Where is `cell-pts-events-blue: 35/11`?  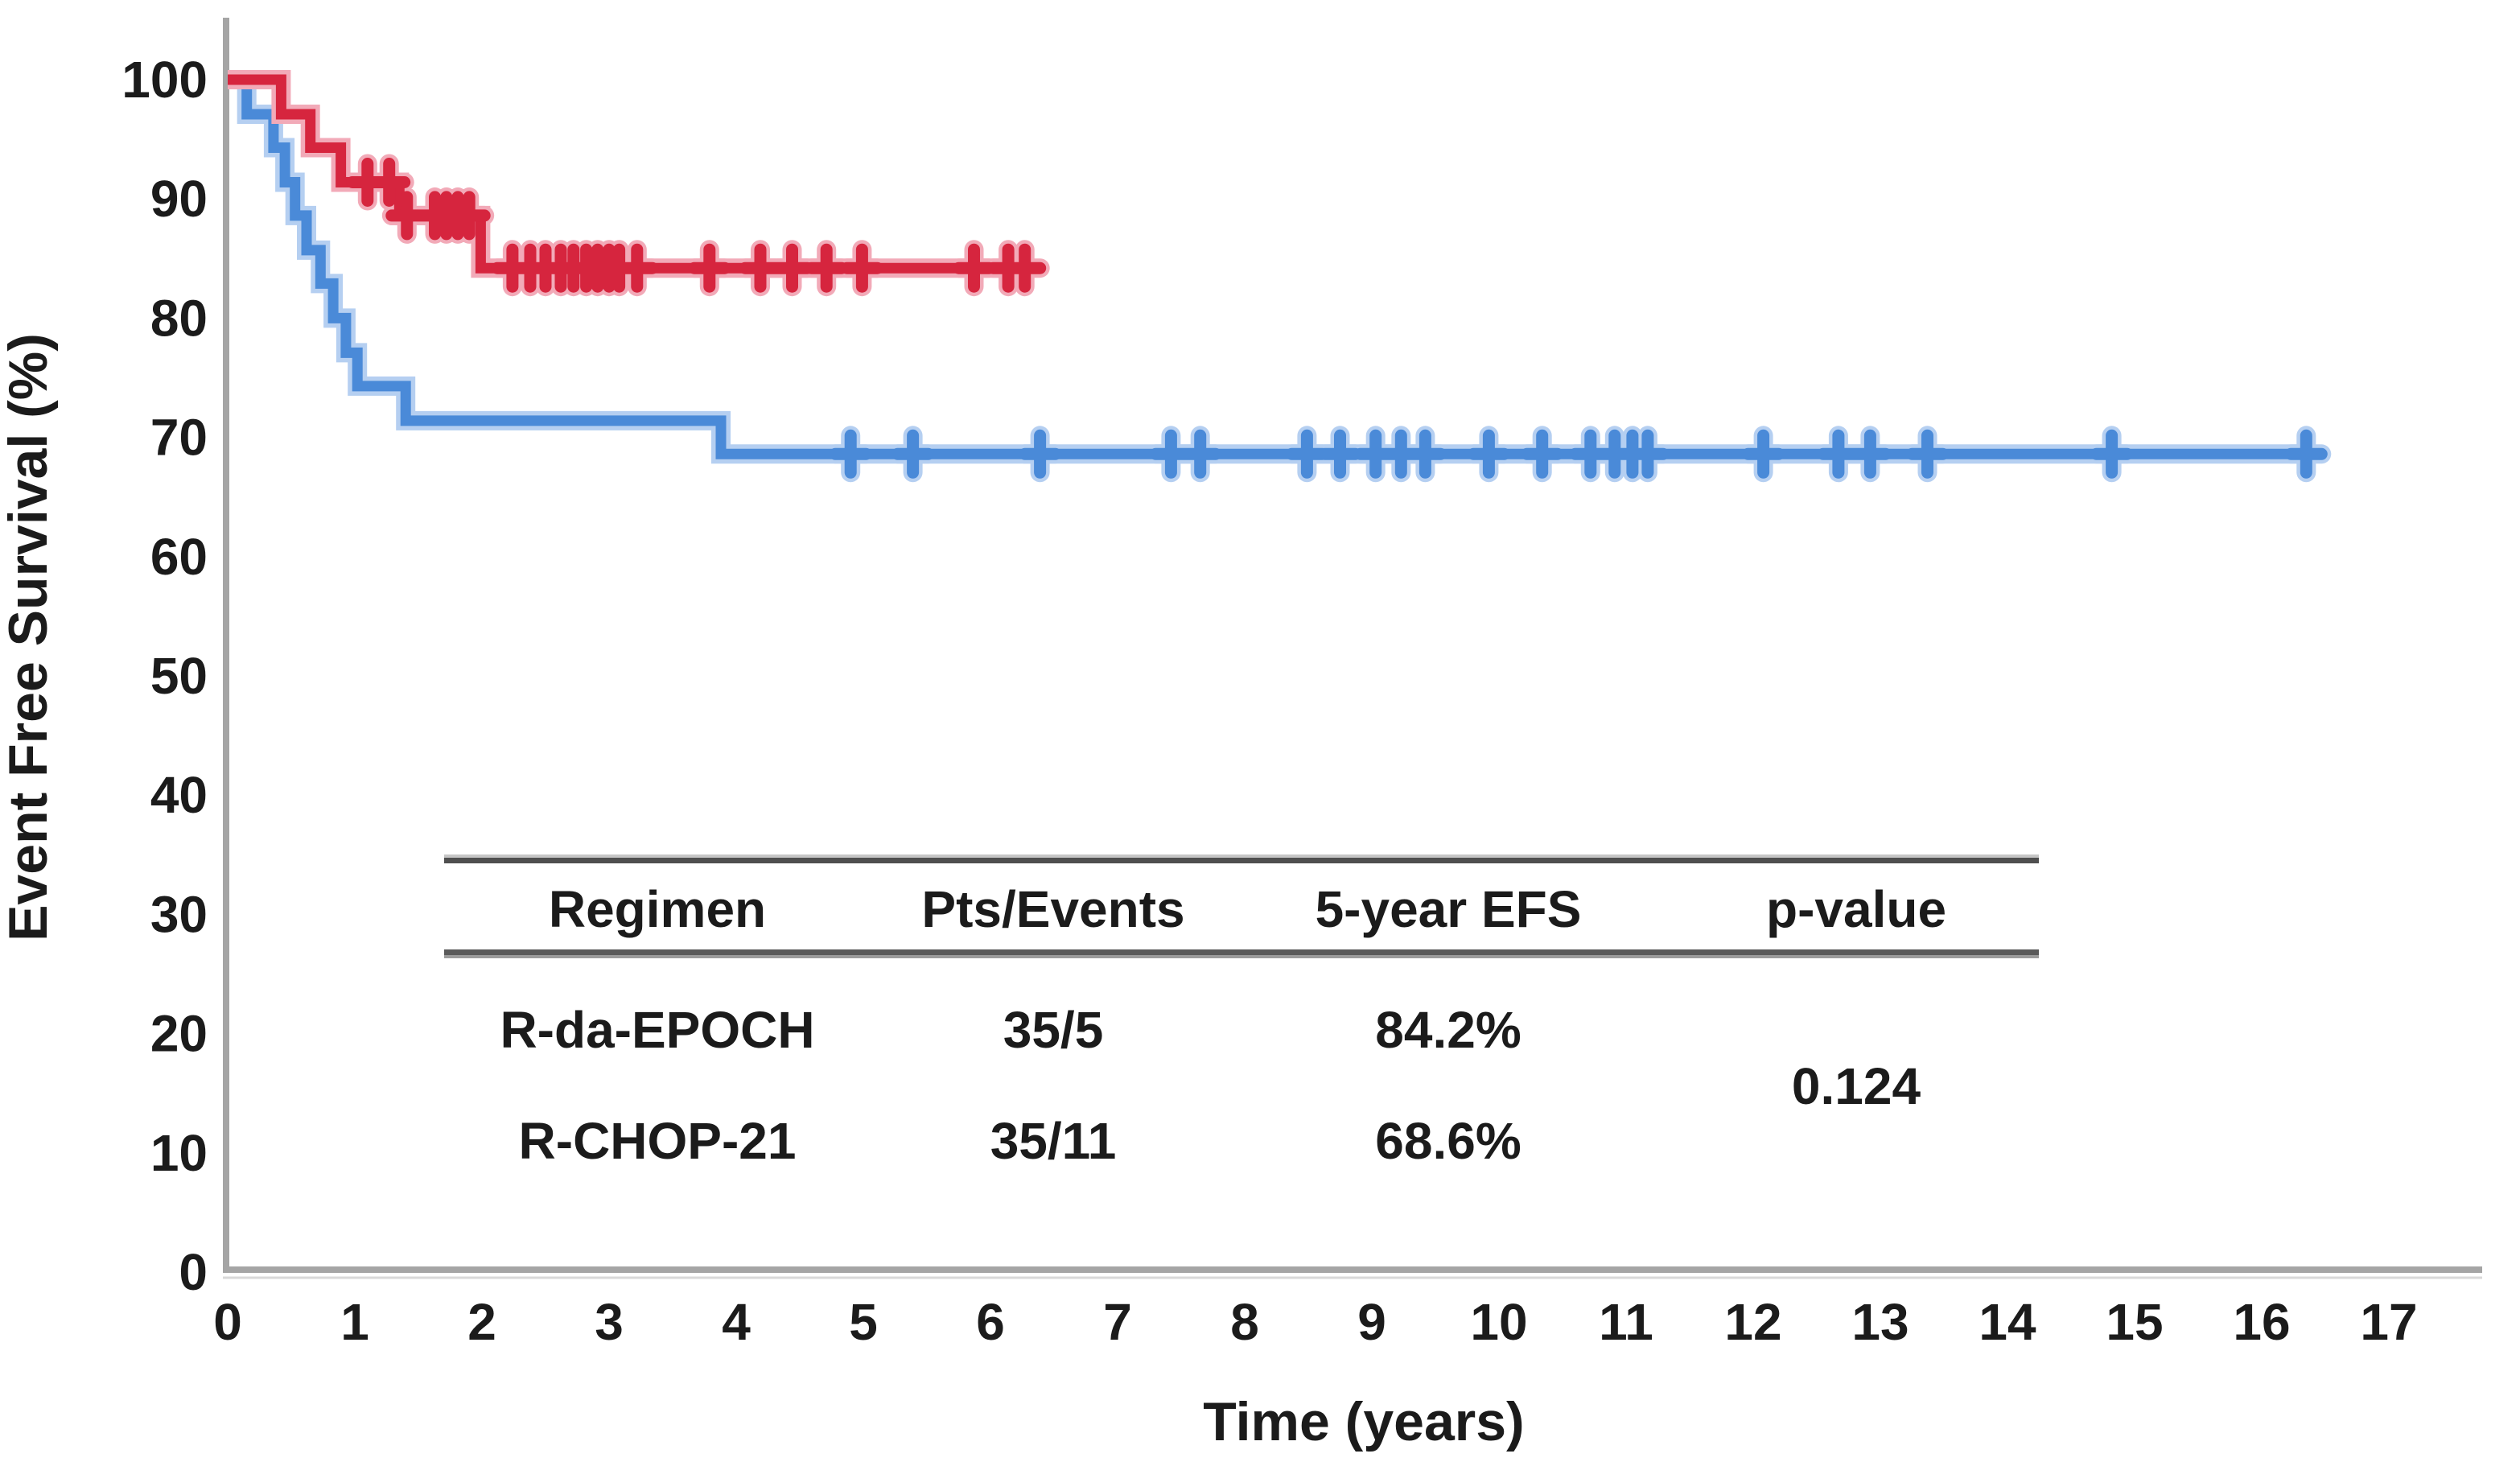
cell-pts-events-blue: 35/11 is located at coordinates (1054, 1141).